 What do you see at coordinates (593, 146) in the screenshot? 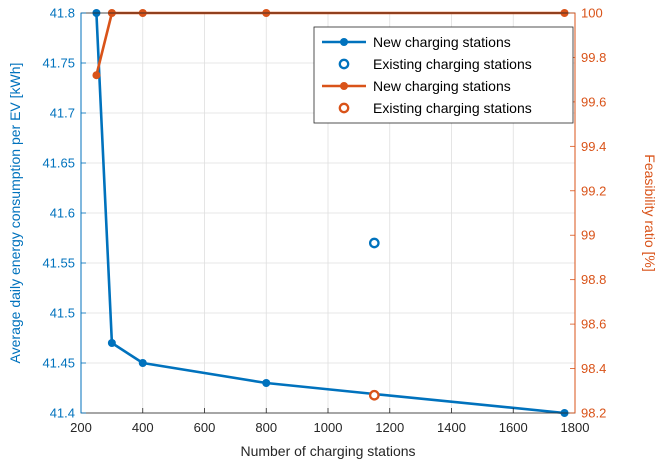
I see `right-tick-label: 99.4` at bounding box center [593, 146].